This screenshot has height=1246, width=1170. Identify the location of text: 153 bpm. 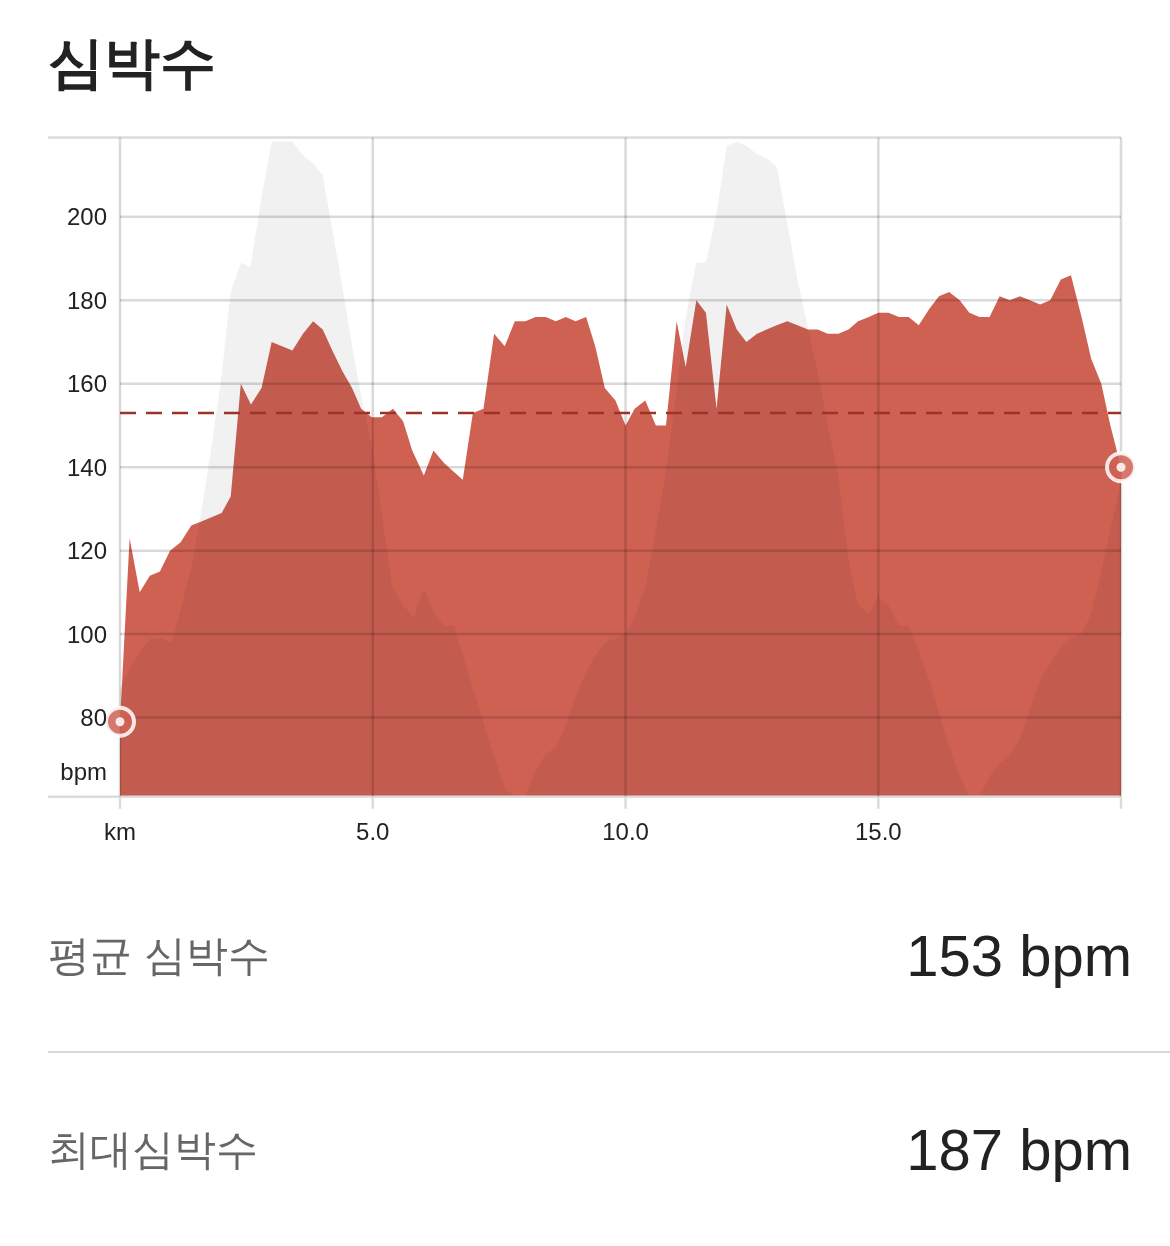
(1019, 955).